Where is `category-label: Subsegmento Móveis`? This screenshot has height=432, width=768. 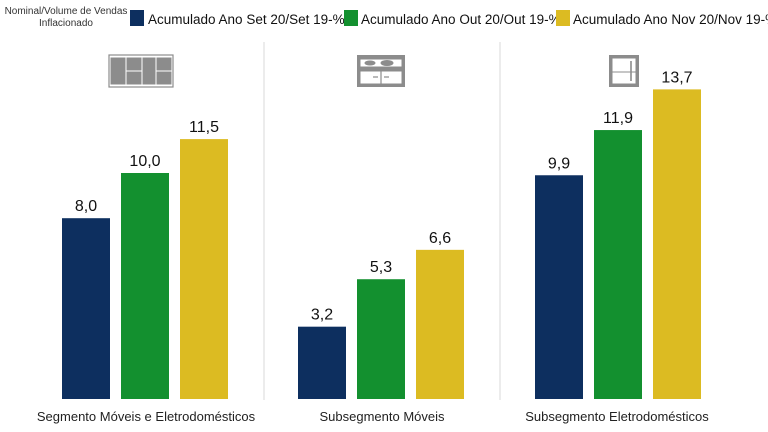 category-label: Subsegmento Móveis is located at coordinates (382, 416).